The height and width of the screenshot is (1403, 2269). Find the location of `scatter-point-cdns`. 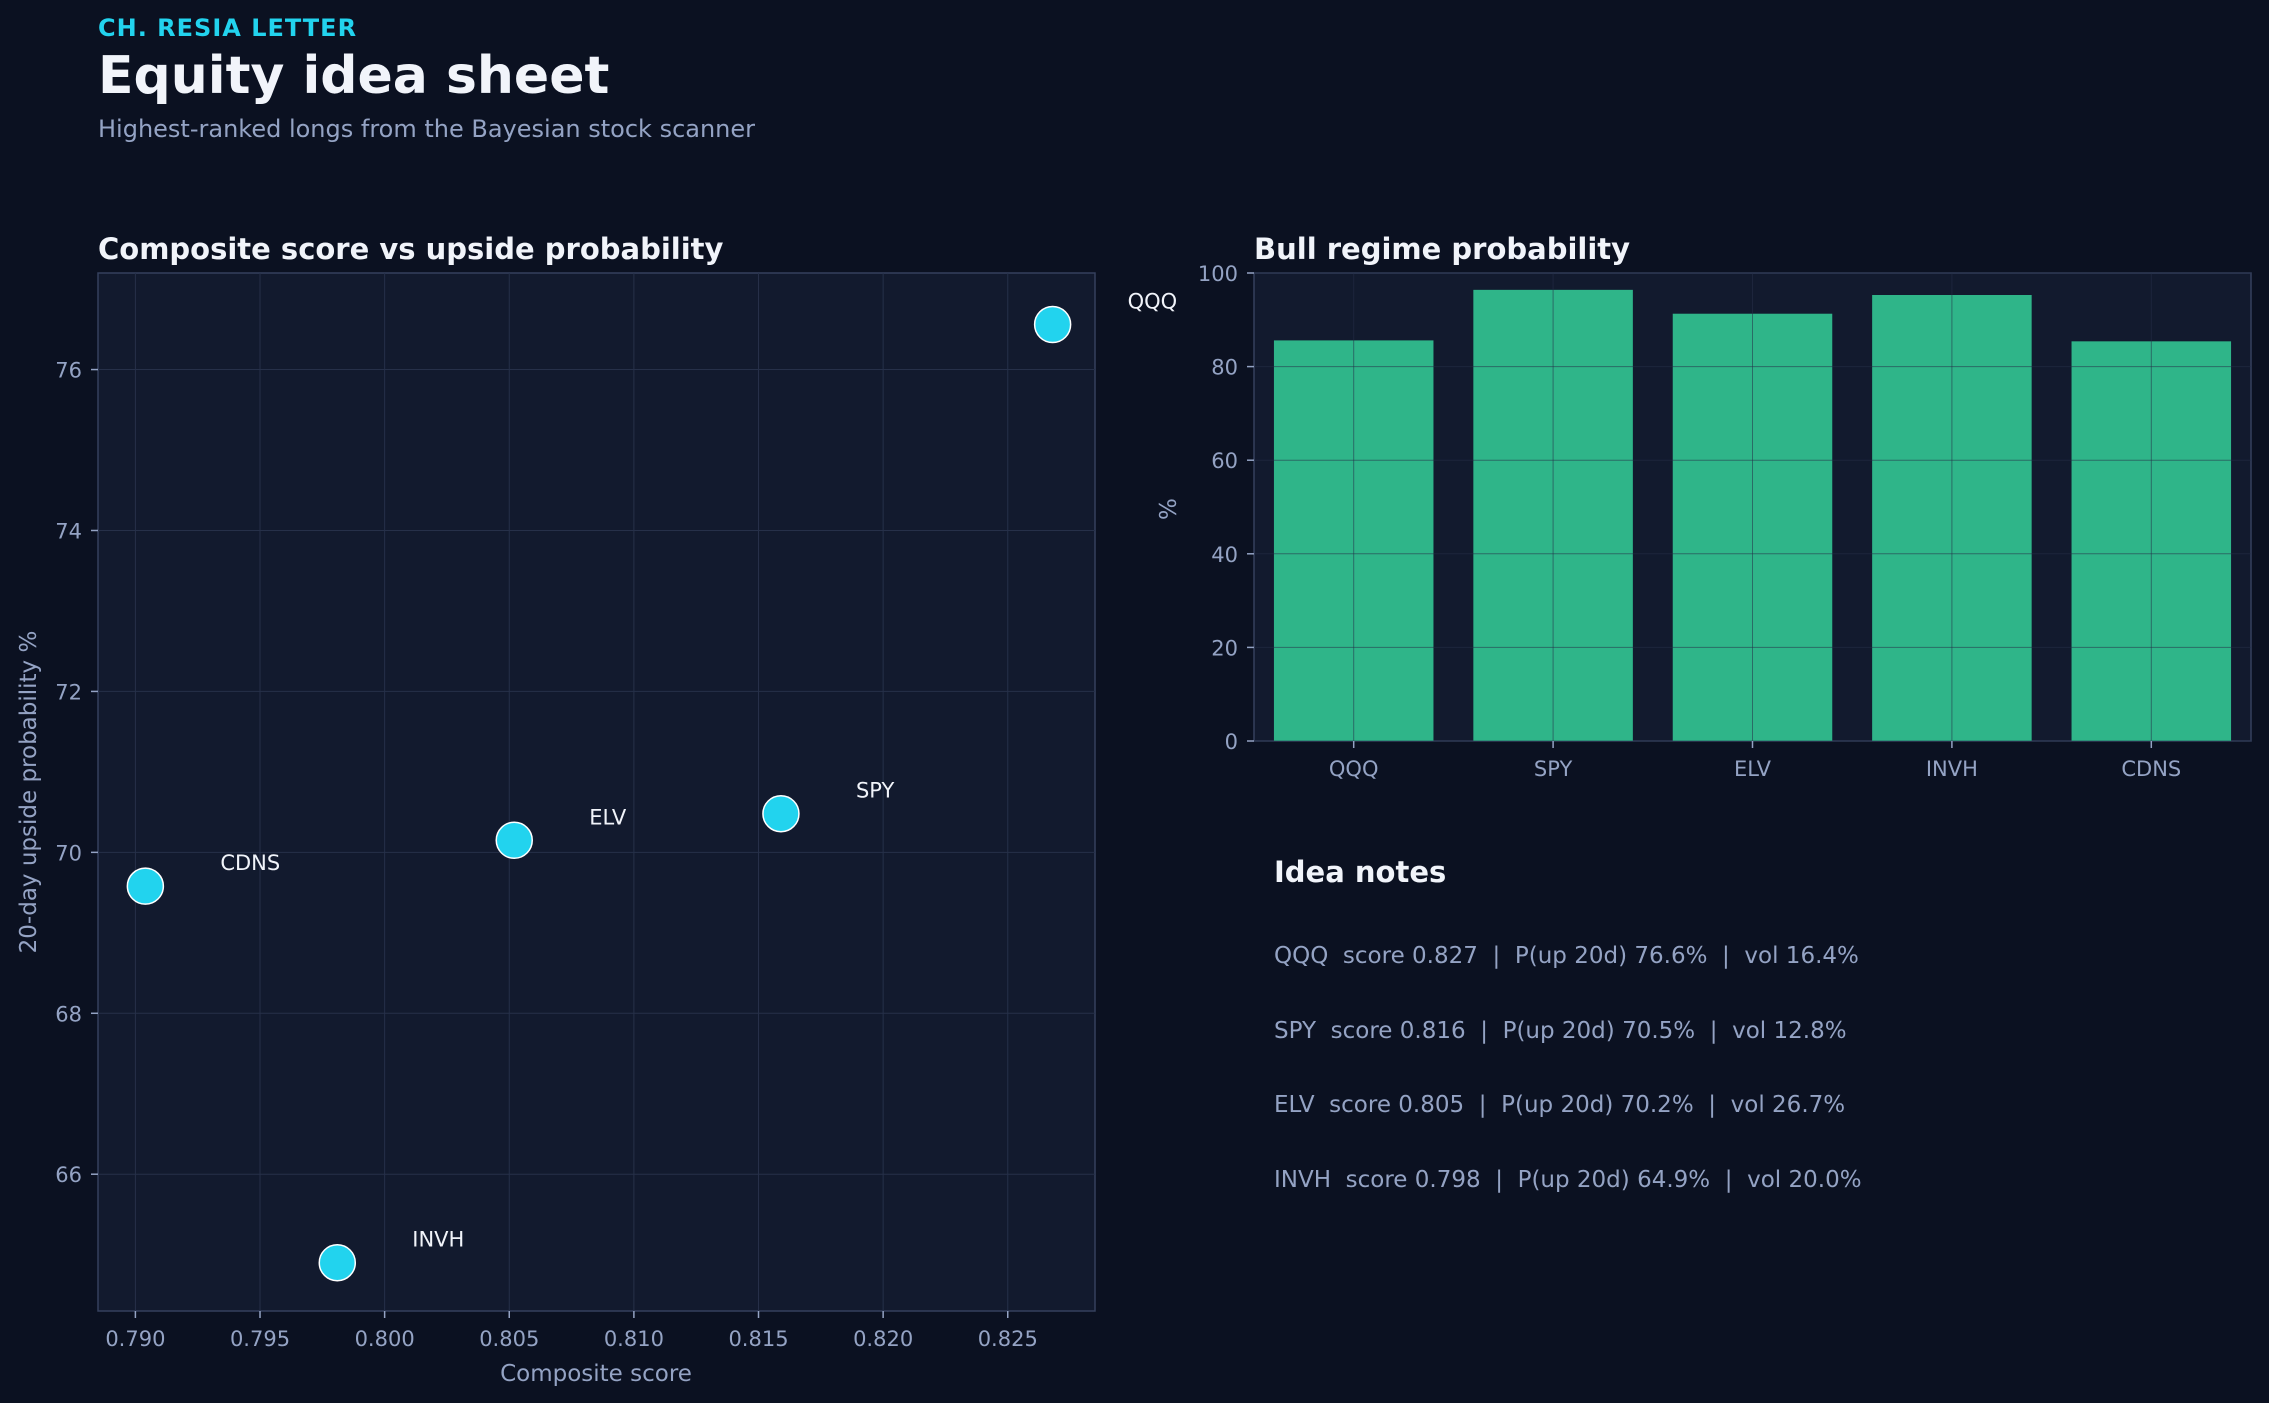

scatter-point-cdns is located at coordinates (145, 886).